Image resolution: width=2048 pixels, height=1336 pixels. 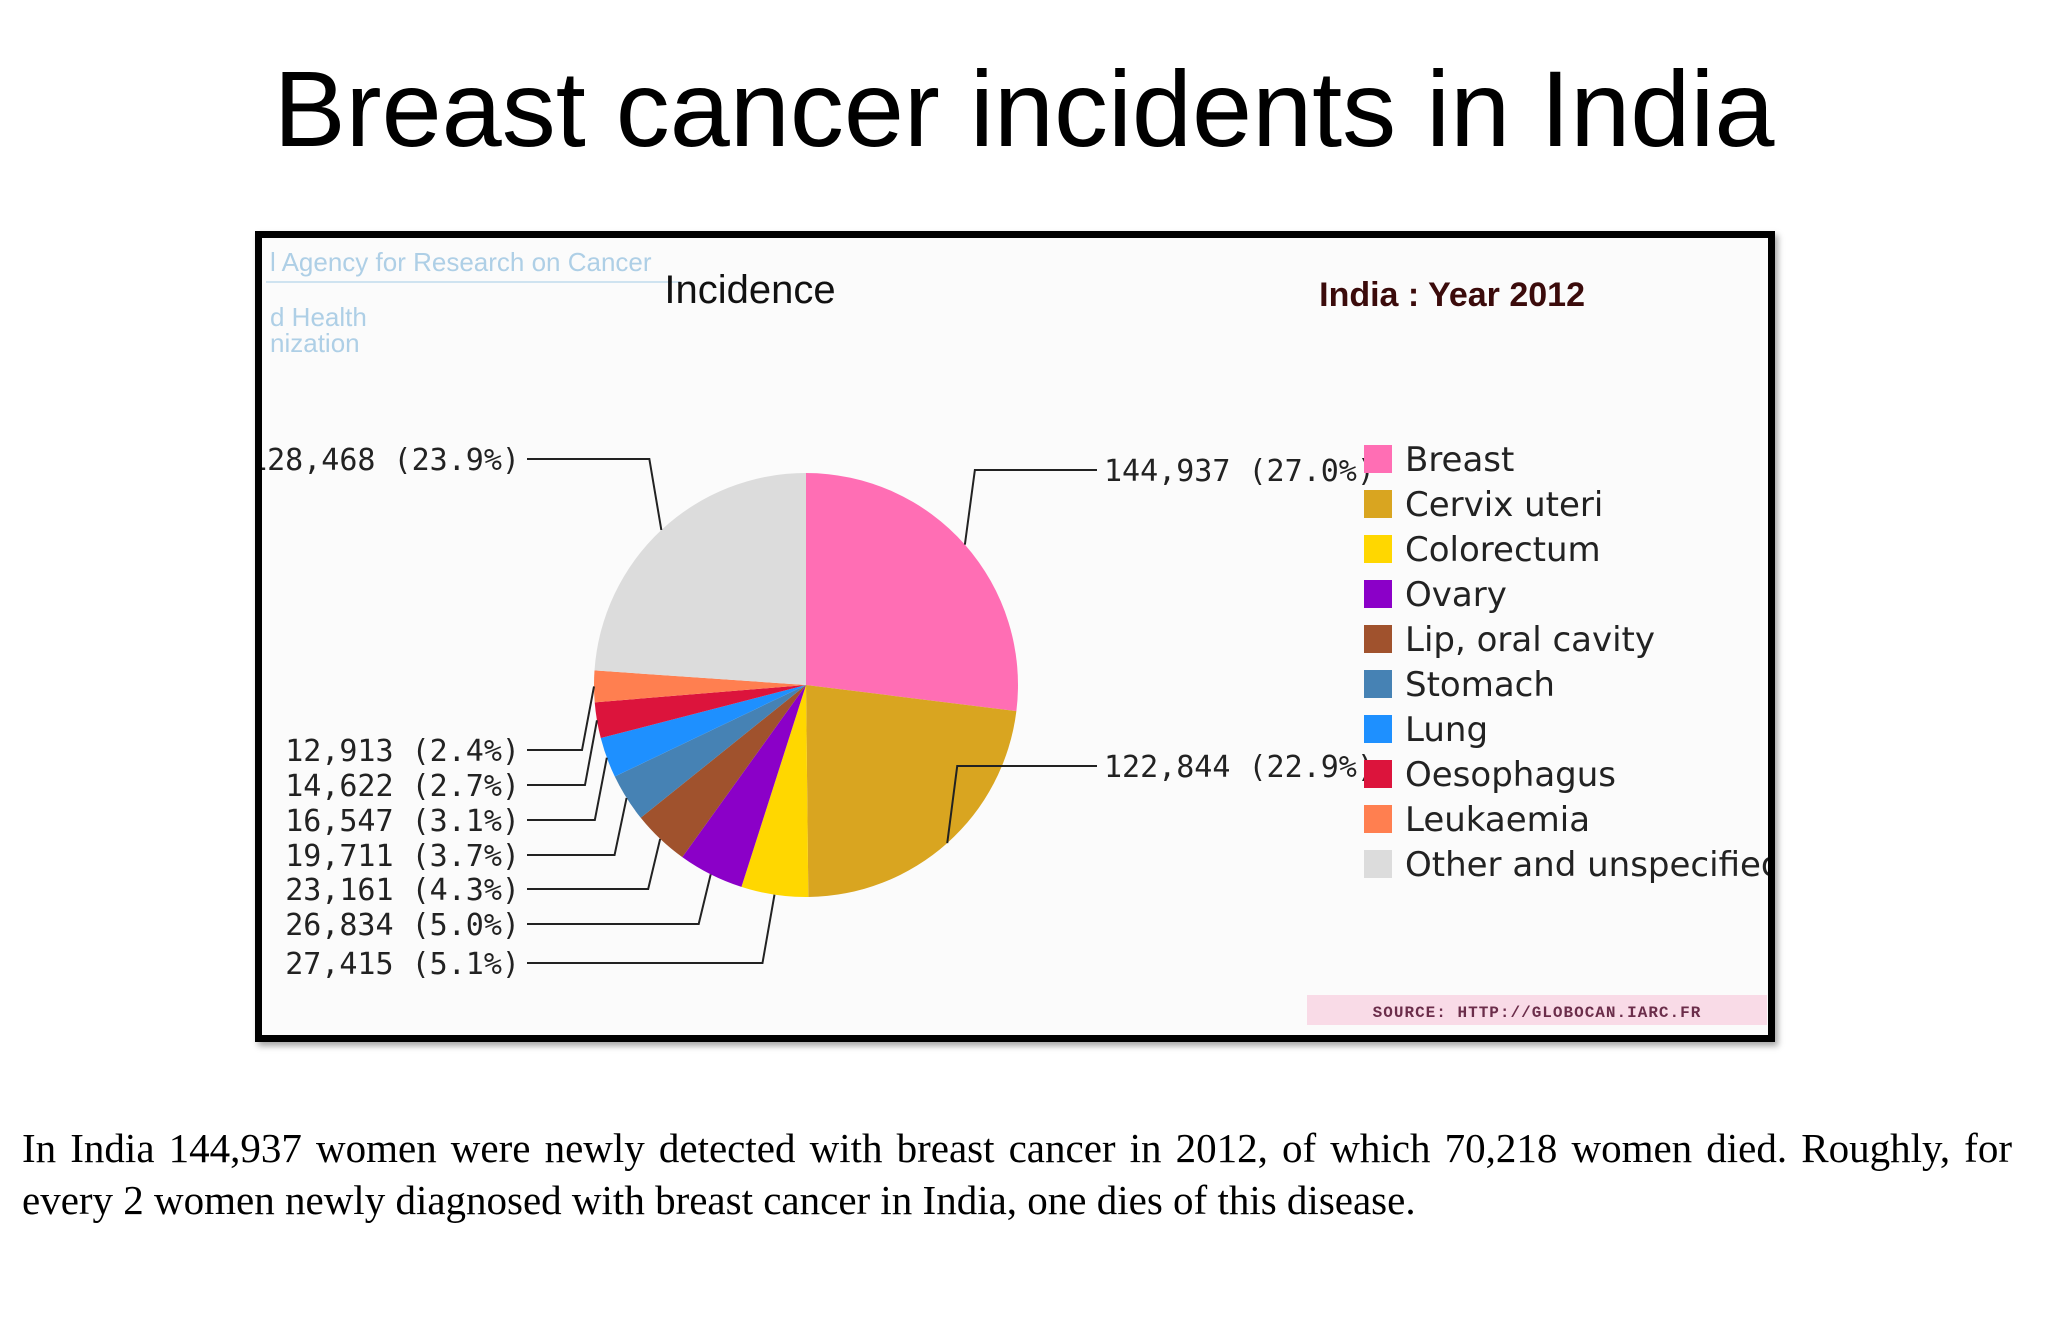 What do you see at coordinates (1030, 507) in the screenshot?
I see `leader-line-breast` at bounding box center [1030, 507].